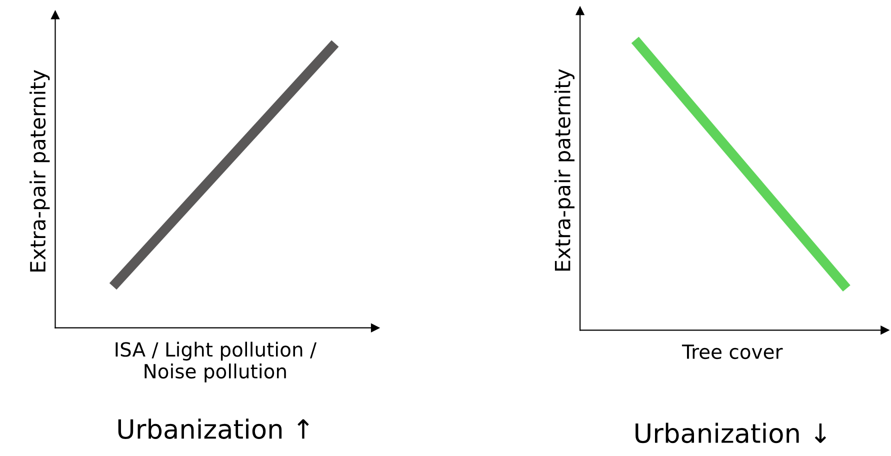 This screenshot has width=891, height=456. I want to click on x-axis-title: ISA / Light pollution / Noise pollution, so click(216, 362).